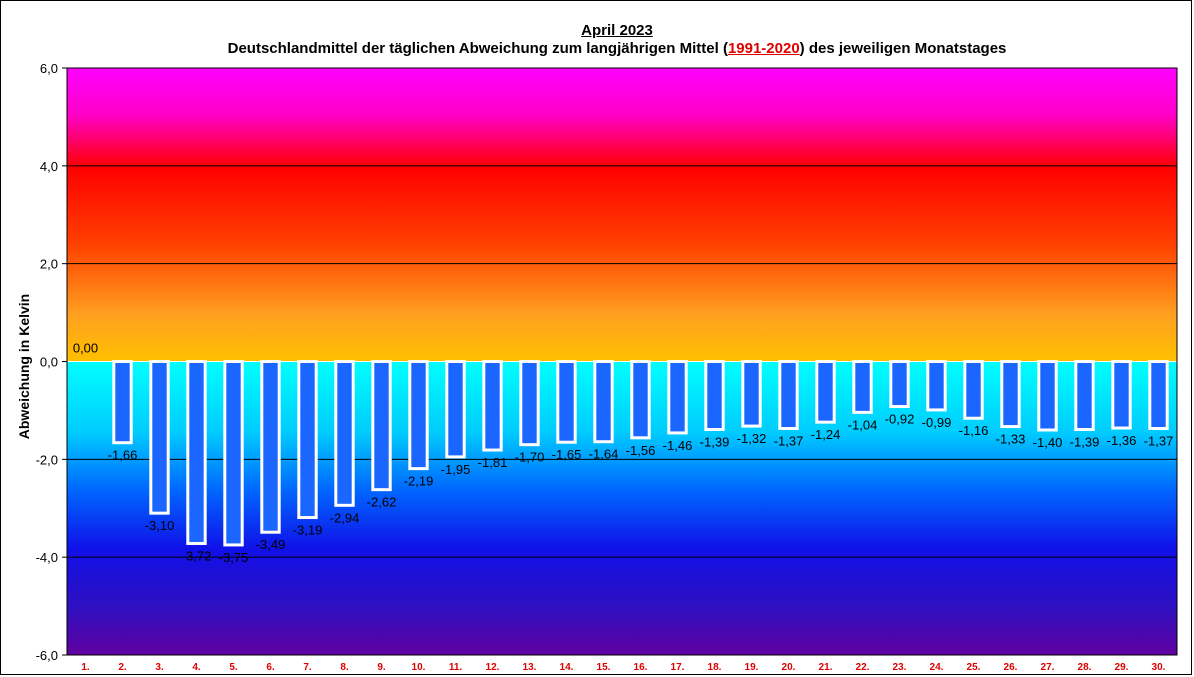 The width and height of the screenshot is (1194, 677). I want to click on x-tick-label: 17., so click(678, 667).